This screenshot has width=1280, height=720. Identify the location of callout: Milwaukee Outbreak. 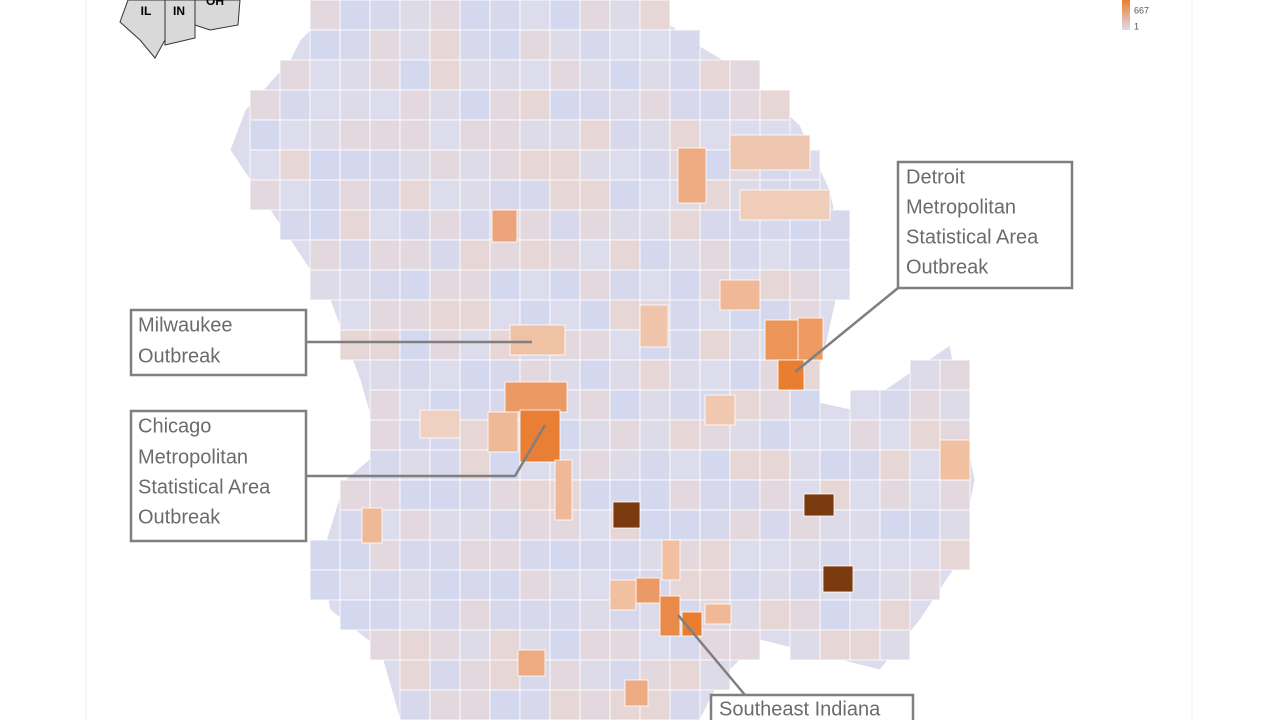
(330, 342).